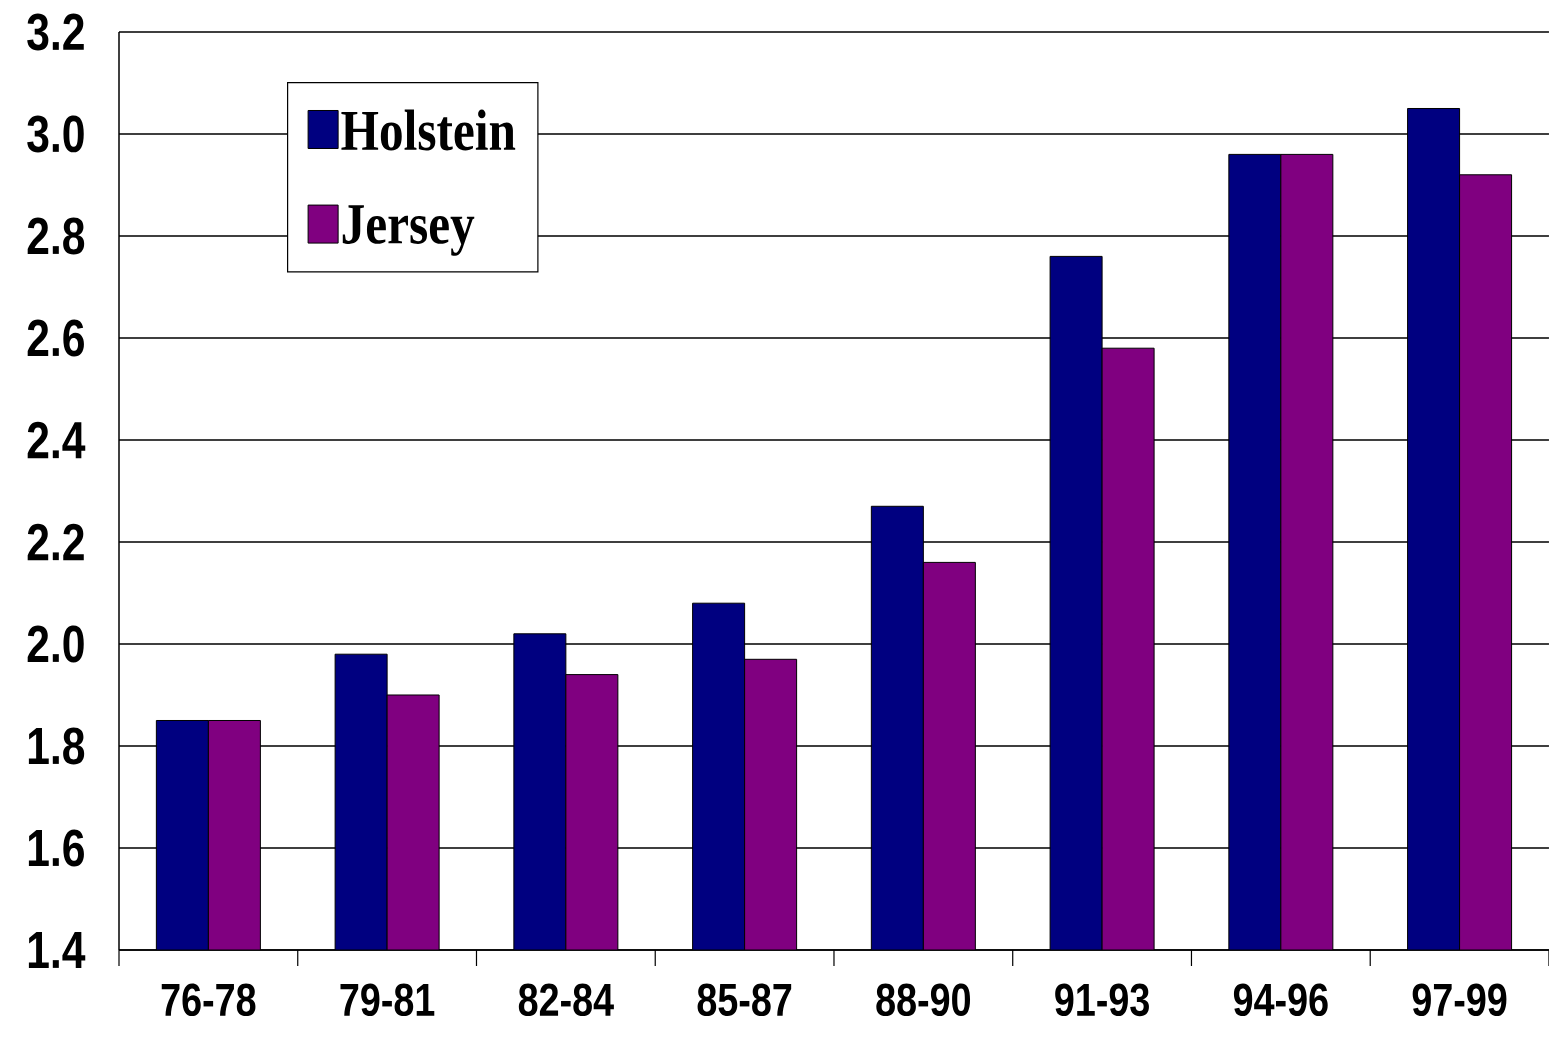 The image size is (1549, 1039). I want to click on x-tick-label: 88-90, so click(923, 1000).